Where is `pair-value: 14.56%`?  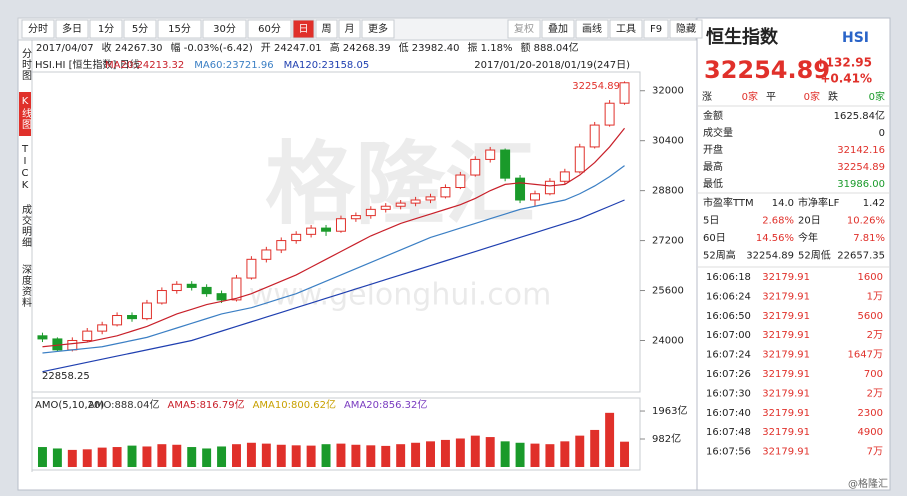
pair-value: 14.56% is located at coordinates (775, 238).